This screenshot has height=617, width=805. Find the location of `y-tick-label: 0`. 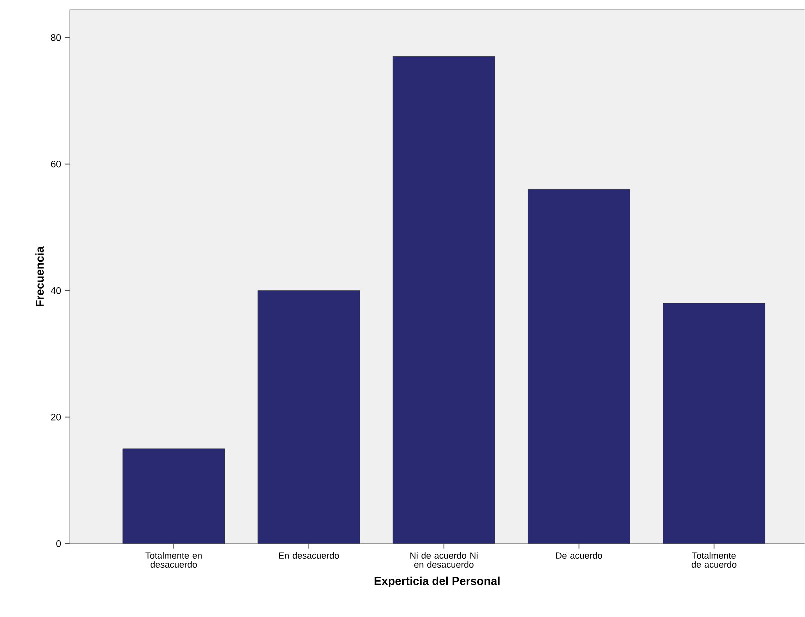

y-tick-label: 0 is located at coordinates (59, 544).